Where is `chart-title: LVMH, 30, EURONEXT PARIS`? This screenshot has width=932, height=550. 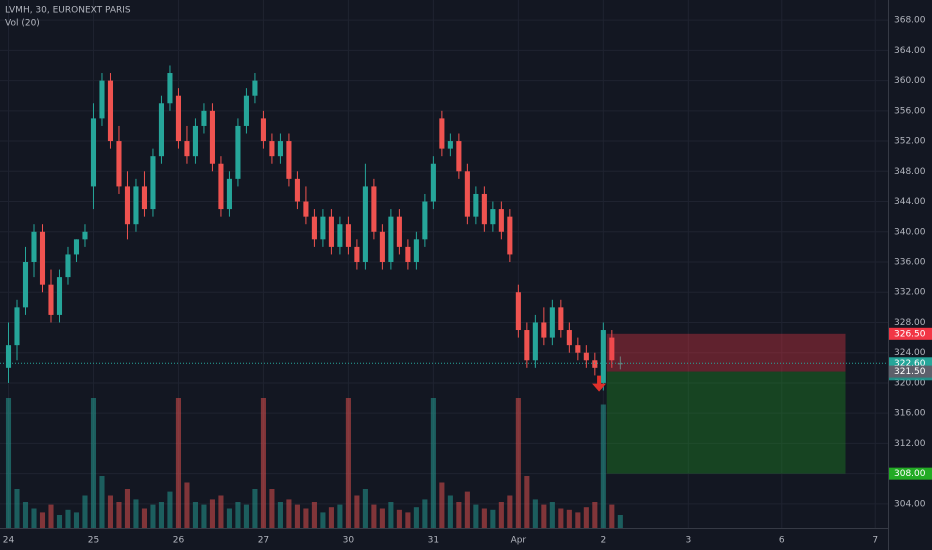
chart-title: LVMH, 30, EURONEXT PARIS is located at coordinates (68, 11).